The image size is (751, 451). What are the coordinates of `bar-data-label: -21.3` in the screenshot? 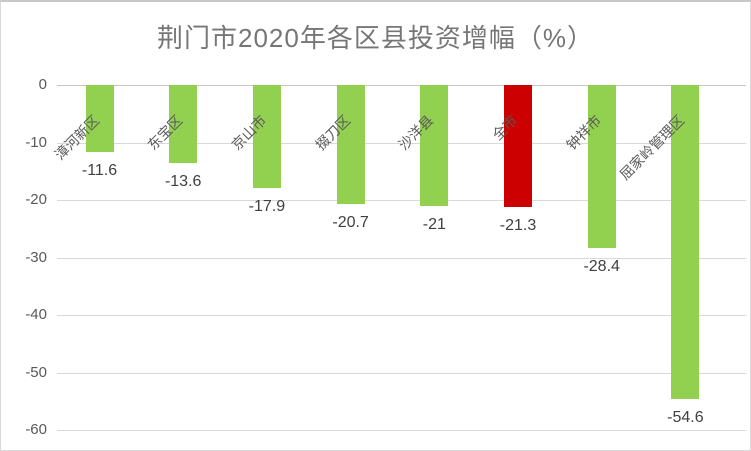 It's located at (518, 226).